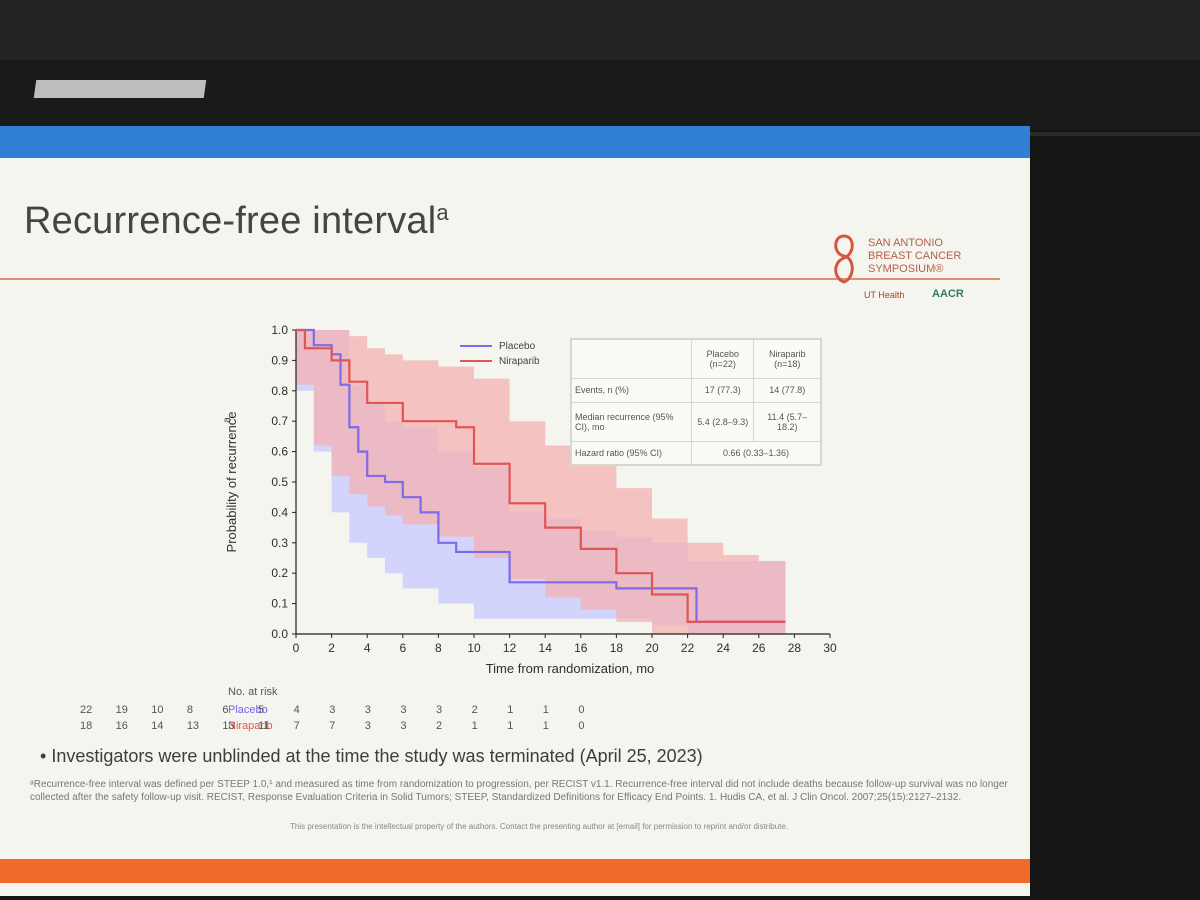  I want to click on y-tick-label: 0.1, so click(279, 604).